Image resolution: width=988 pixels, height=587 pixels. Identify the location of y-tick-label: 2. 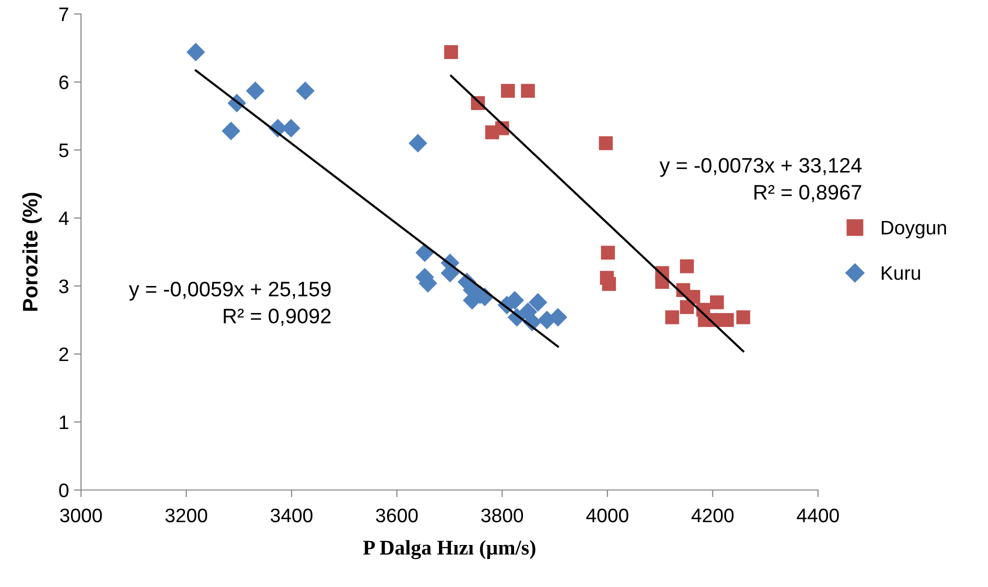
(63, 354).